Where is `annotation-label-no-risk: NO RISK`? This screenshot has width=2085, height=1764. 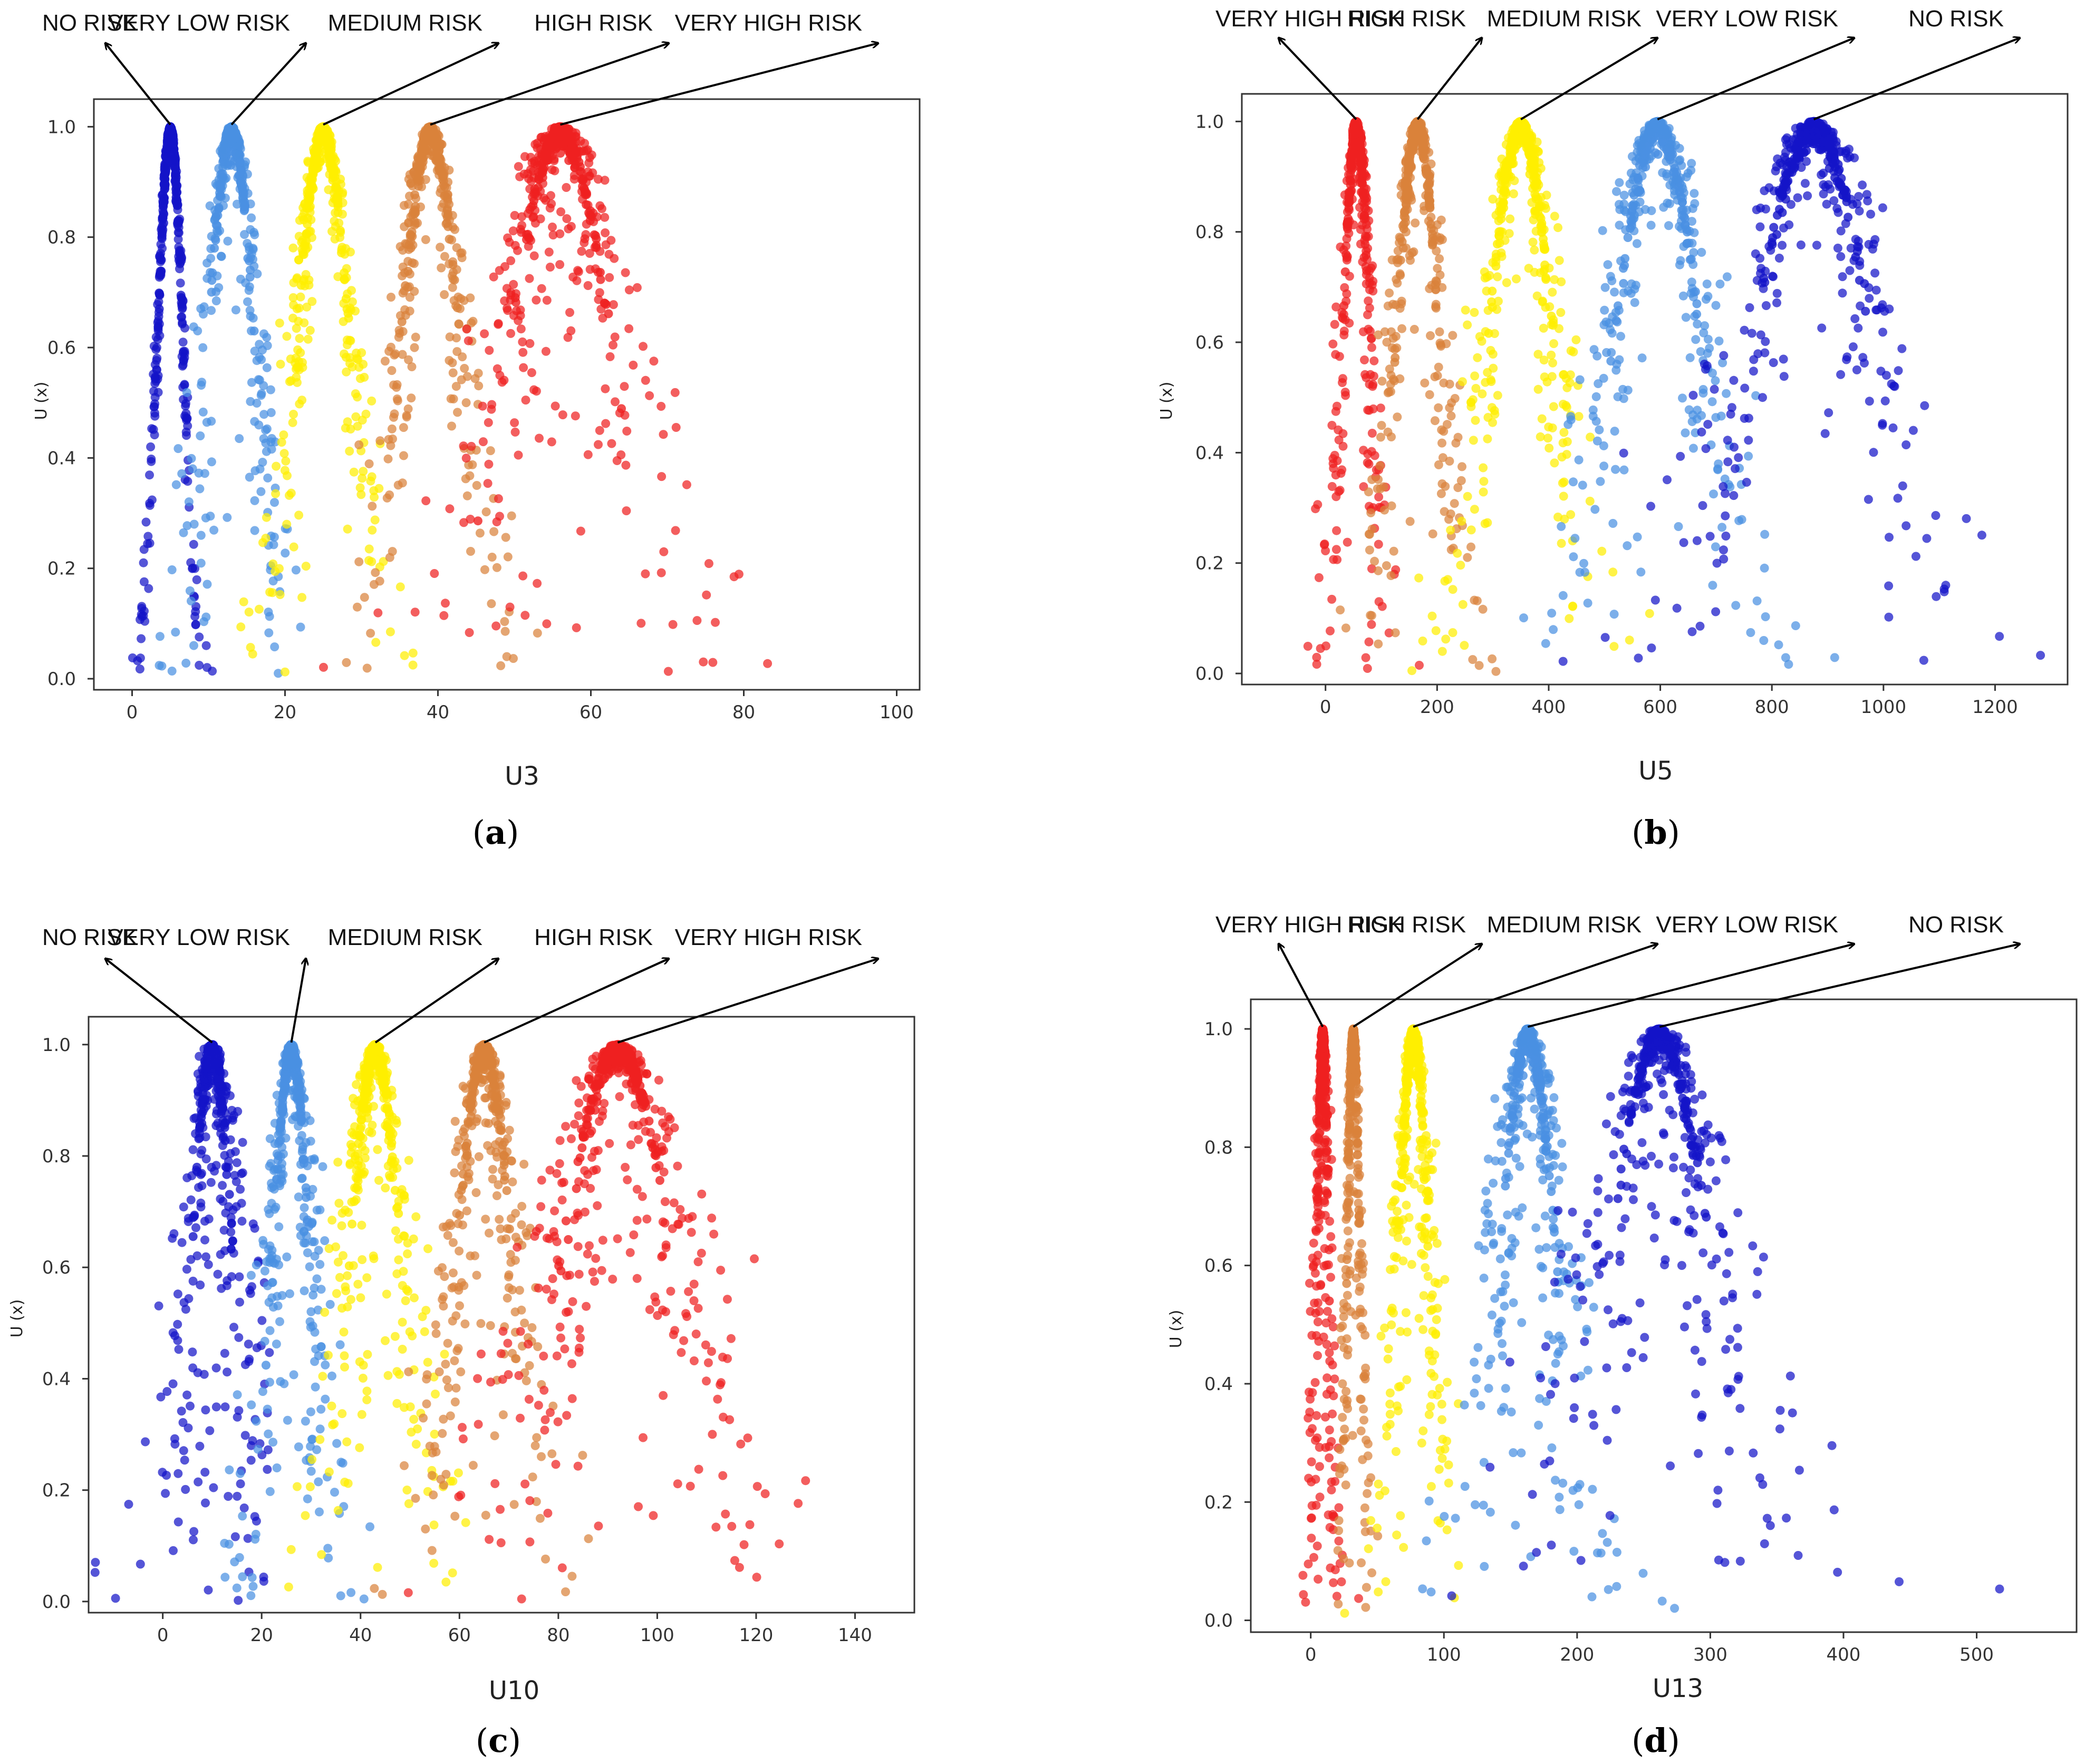
annotation-label-no-risk: NO RISK is located at coordinates (1956, 19).